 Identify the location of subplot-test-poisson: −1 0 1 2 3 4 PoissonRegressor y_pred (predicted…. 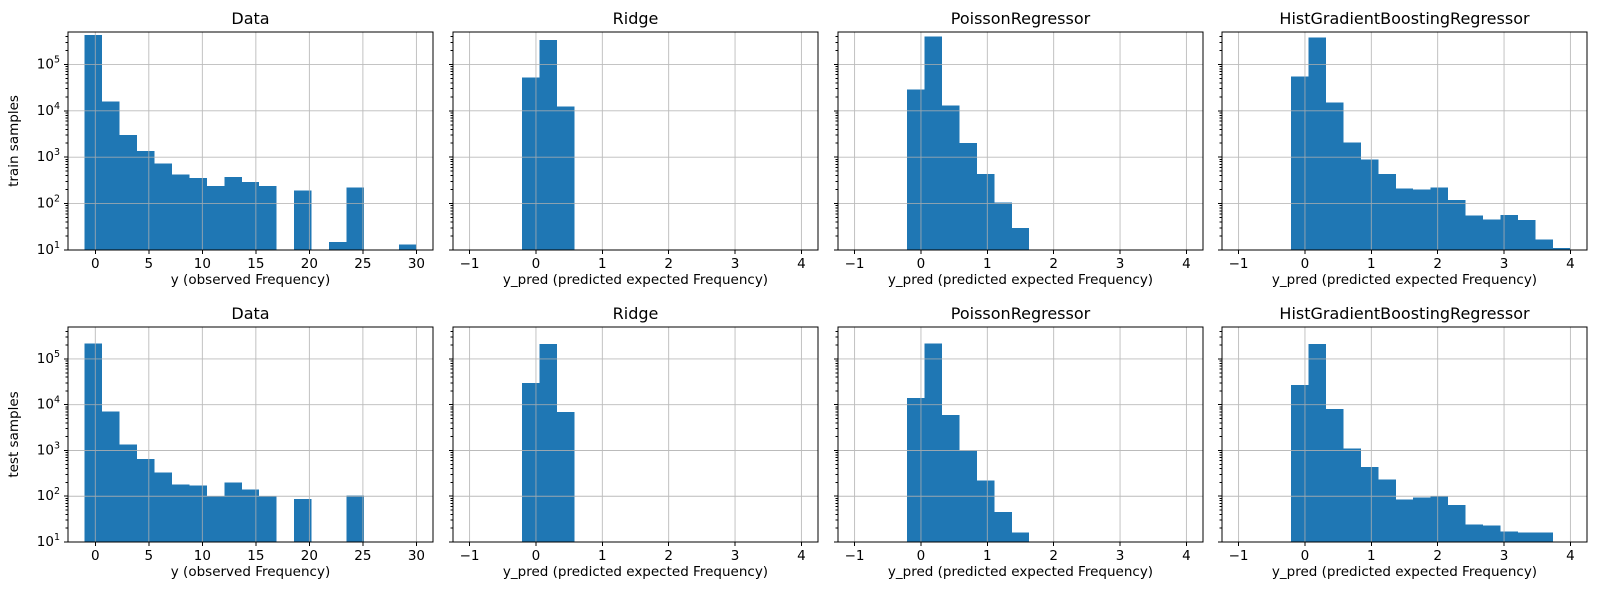
(1019, 442).